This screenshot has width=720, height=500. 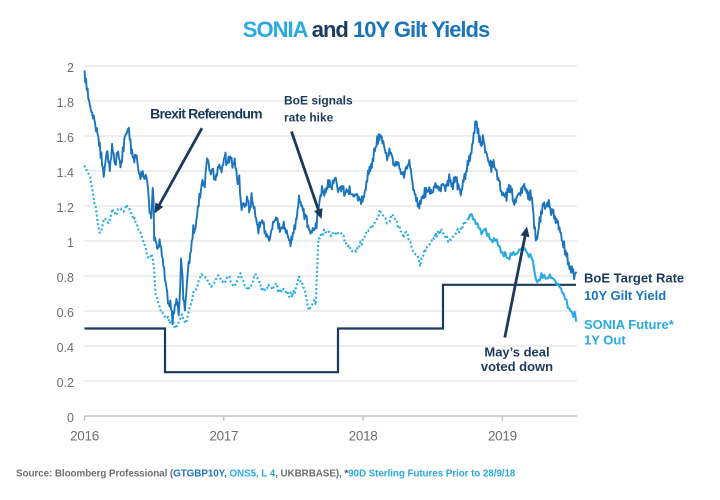 I want to click on svg-text: voted down, so click(x=517, y=366).